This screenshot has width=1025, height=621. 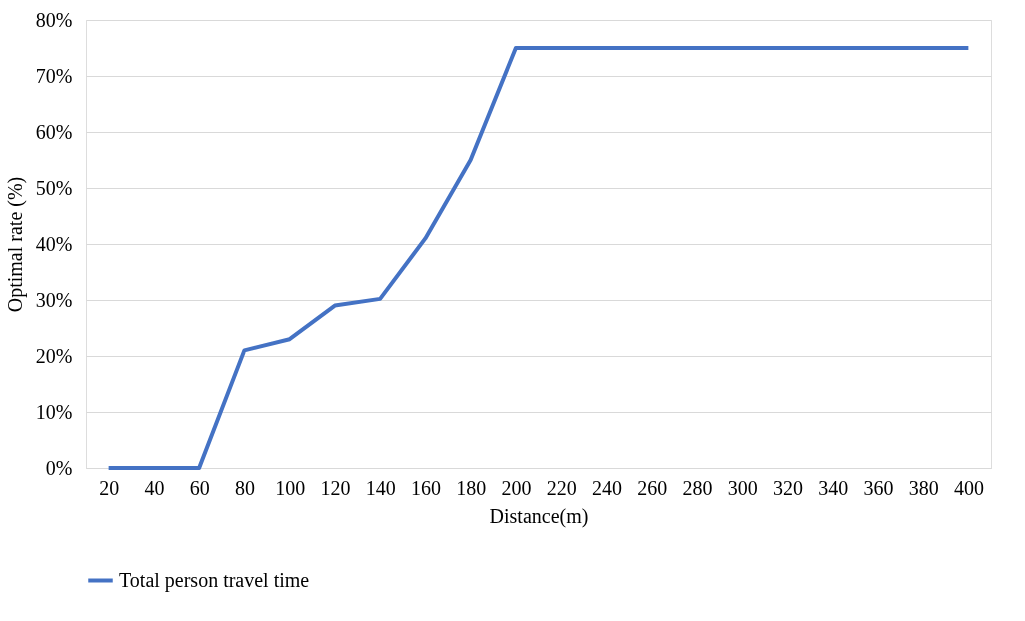 What do you see at coordinates (968, 487) in the screenshot?
I see `x-tick-label: 400` at bounding box center [968, 487].